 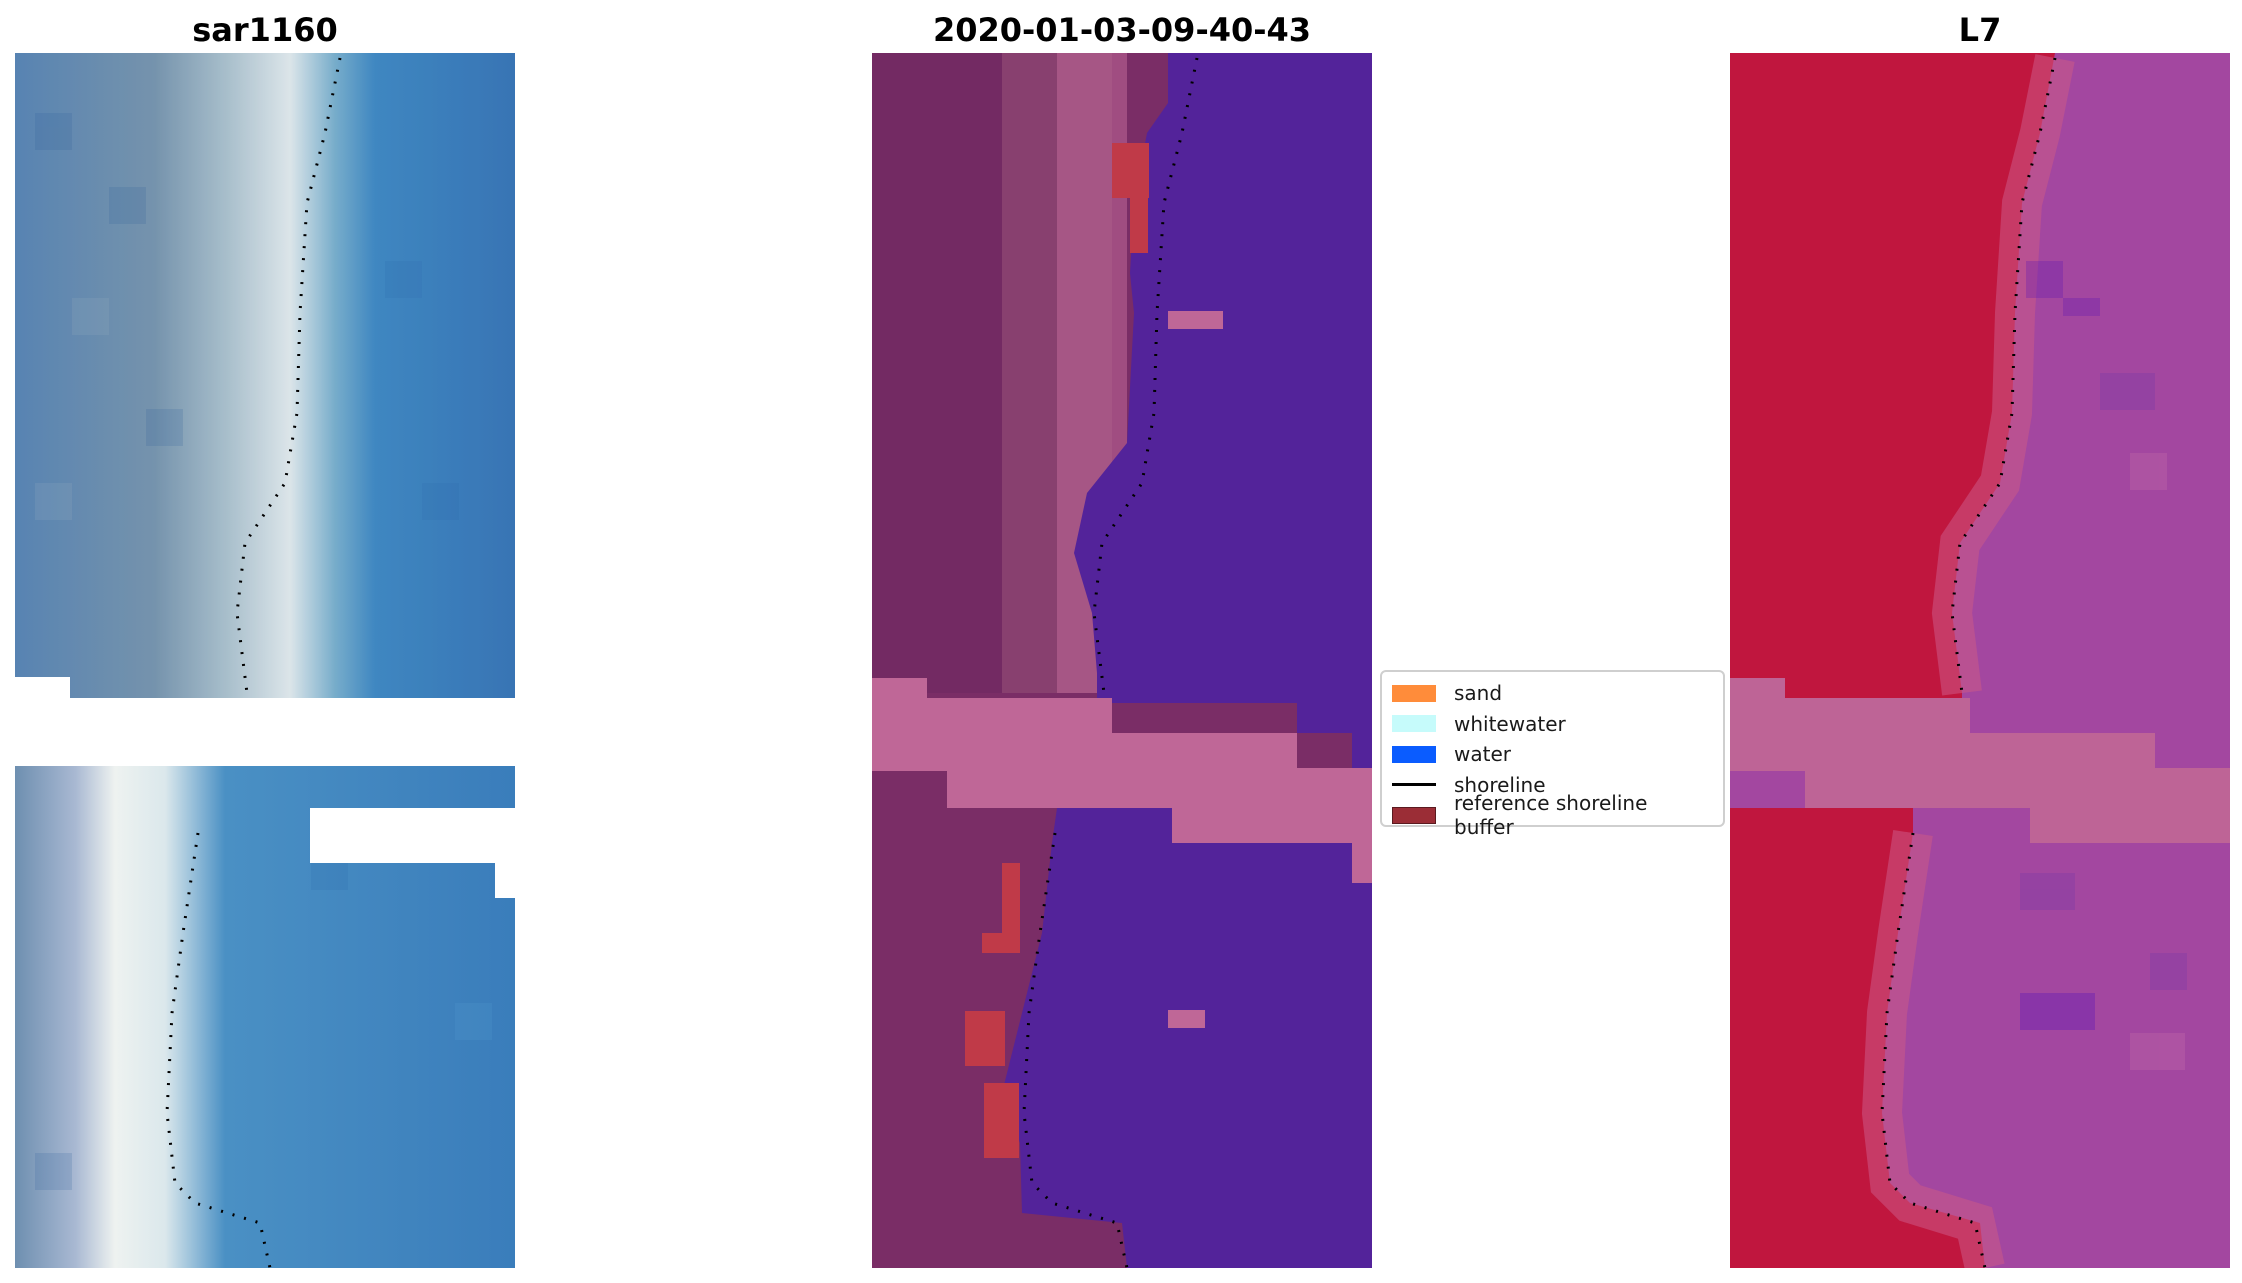 What do you see at coordinates (1414, 785) in the screenshot?
I see `shoreline-swatch` at bounding box center [1414, 785].